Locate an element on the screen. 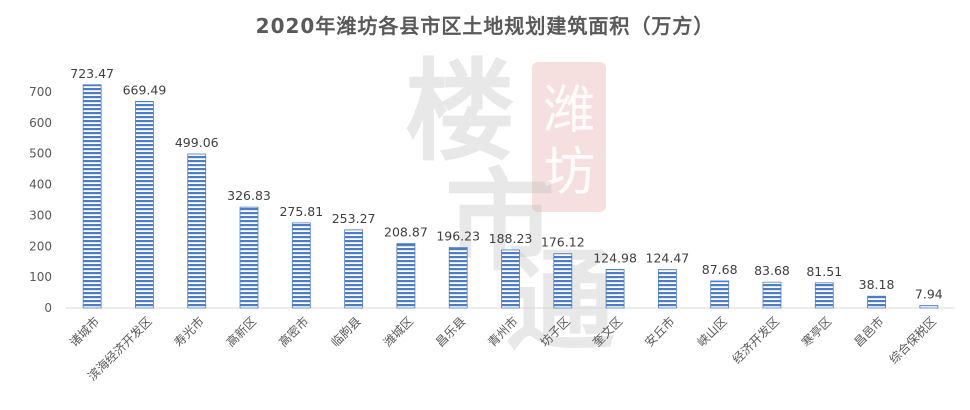  y-tick-label: 400 is located at coordinates (40, 185).